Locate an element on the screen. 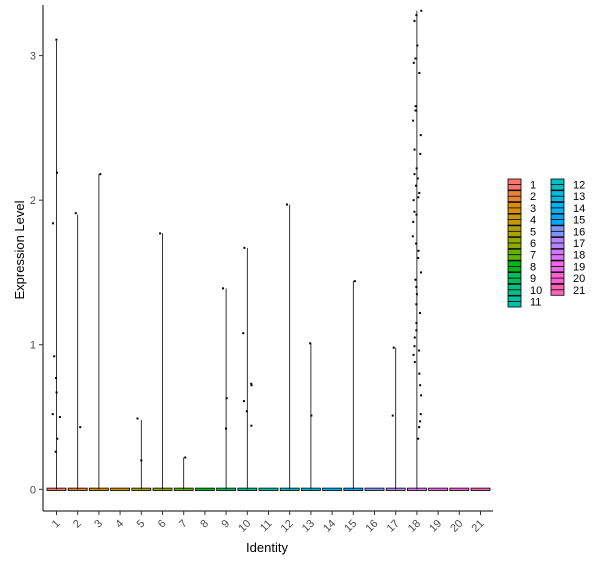  legend-item-17: 17 is located at coordinates (567, 243).